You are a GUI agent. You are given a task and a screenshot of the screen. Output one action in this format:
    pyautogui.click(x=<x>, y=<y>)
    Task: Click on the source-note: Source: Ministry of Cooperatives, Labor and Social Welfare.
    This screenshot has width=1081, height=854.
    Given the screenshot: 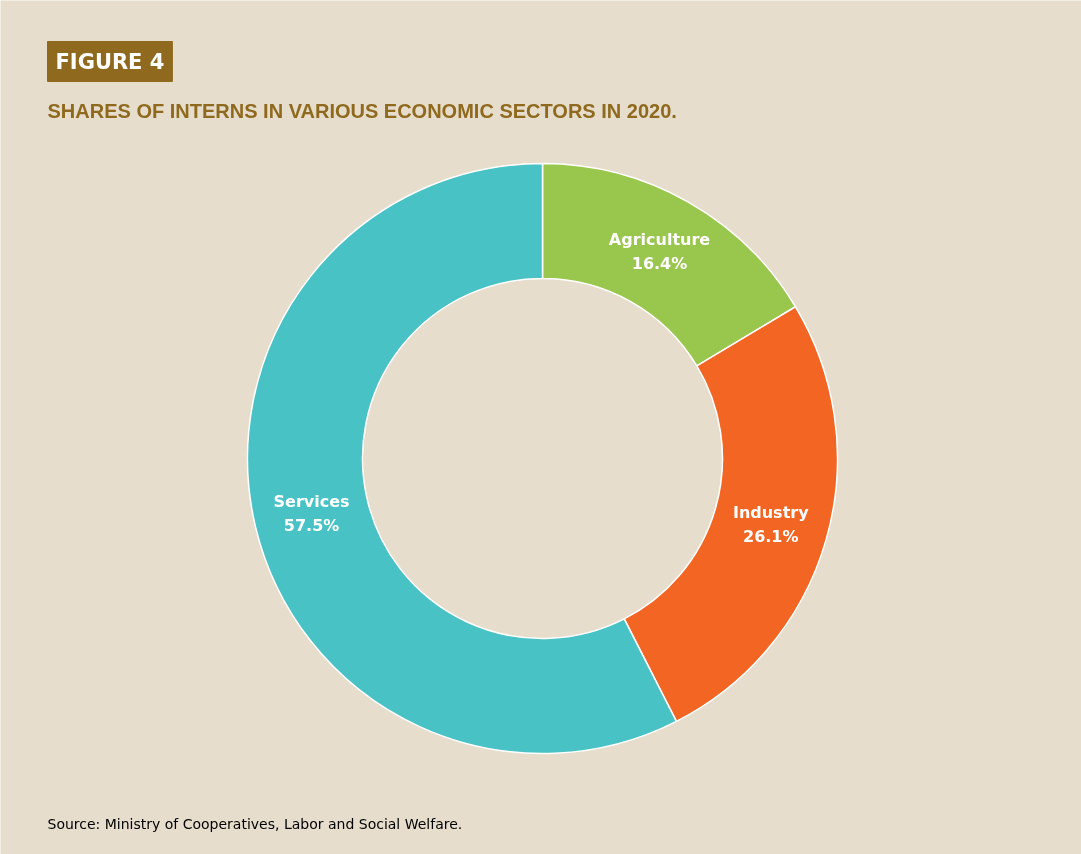 What is the action you would take?
    pyautogui.click(x=255, y=823)
    